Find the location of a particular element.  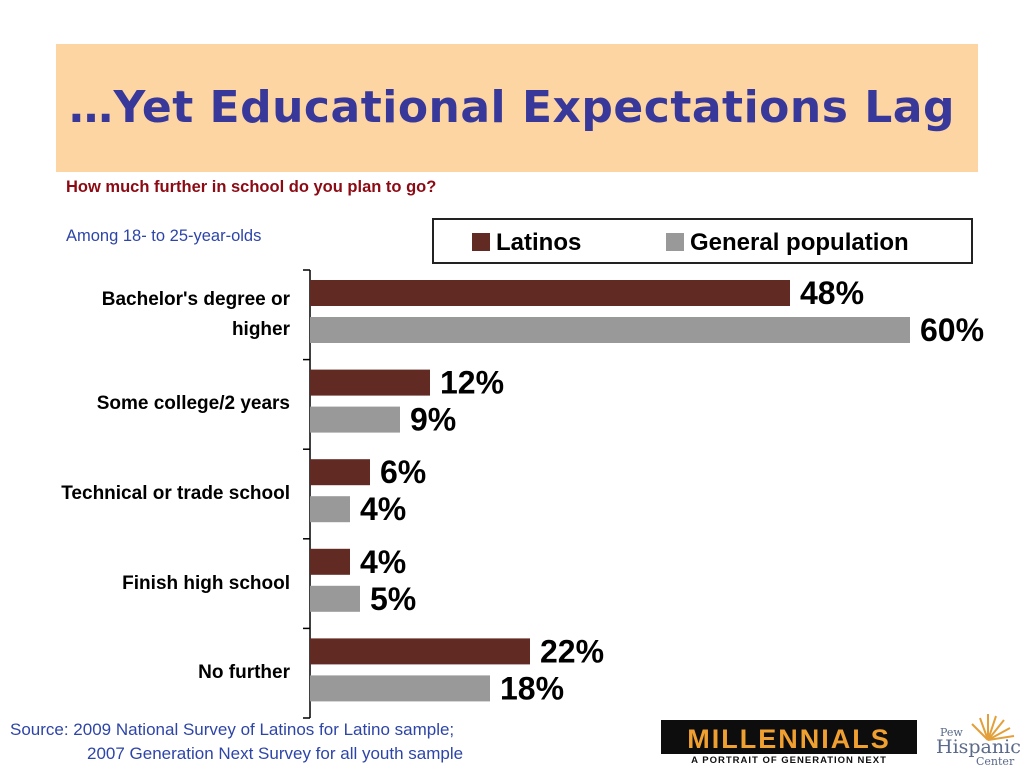

category-label: Finish high school is located at coordinates (206, 583).